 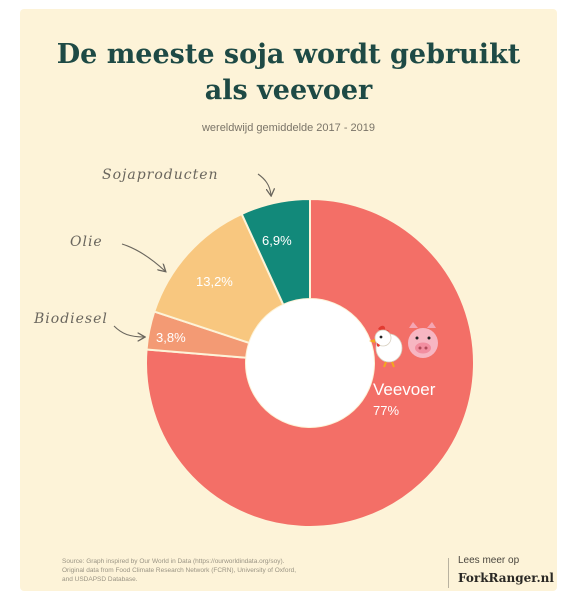 What do you see at coordinates (423, 340) in the screenshot?
I see `pig-icon` at bounding box center [423, 340].